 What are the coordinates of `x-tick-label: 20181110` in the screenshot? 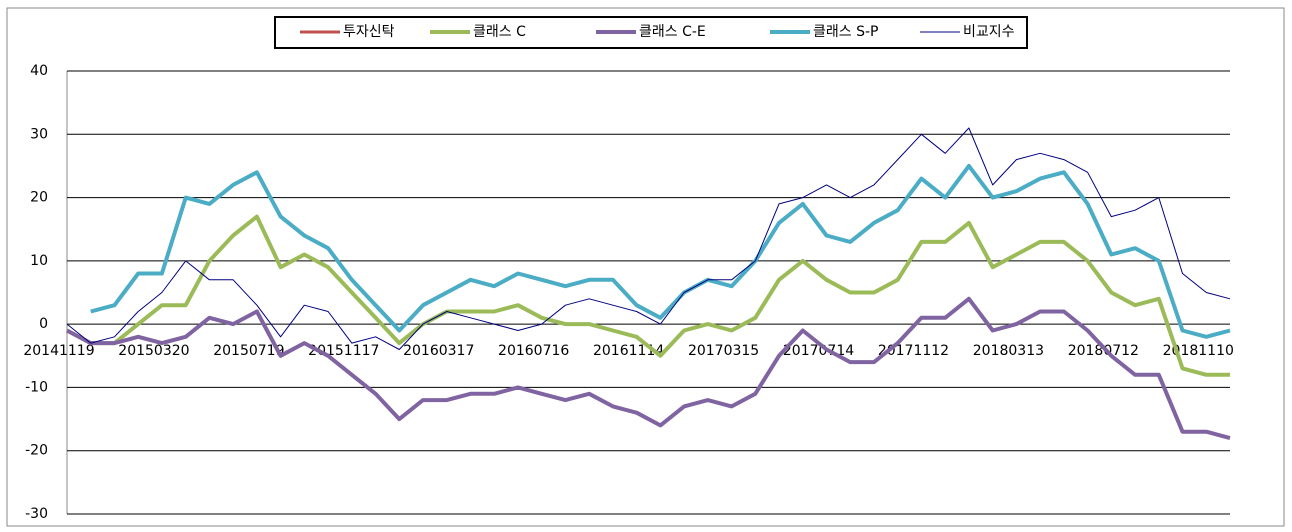 It's located at (1198, 351).